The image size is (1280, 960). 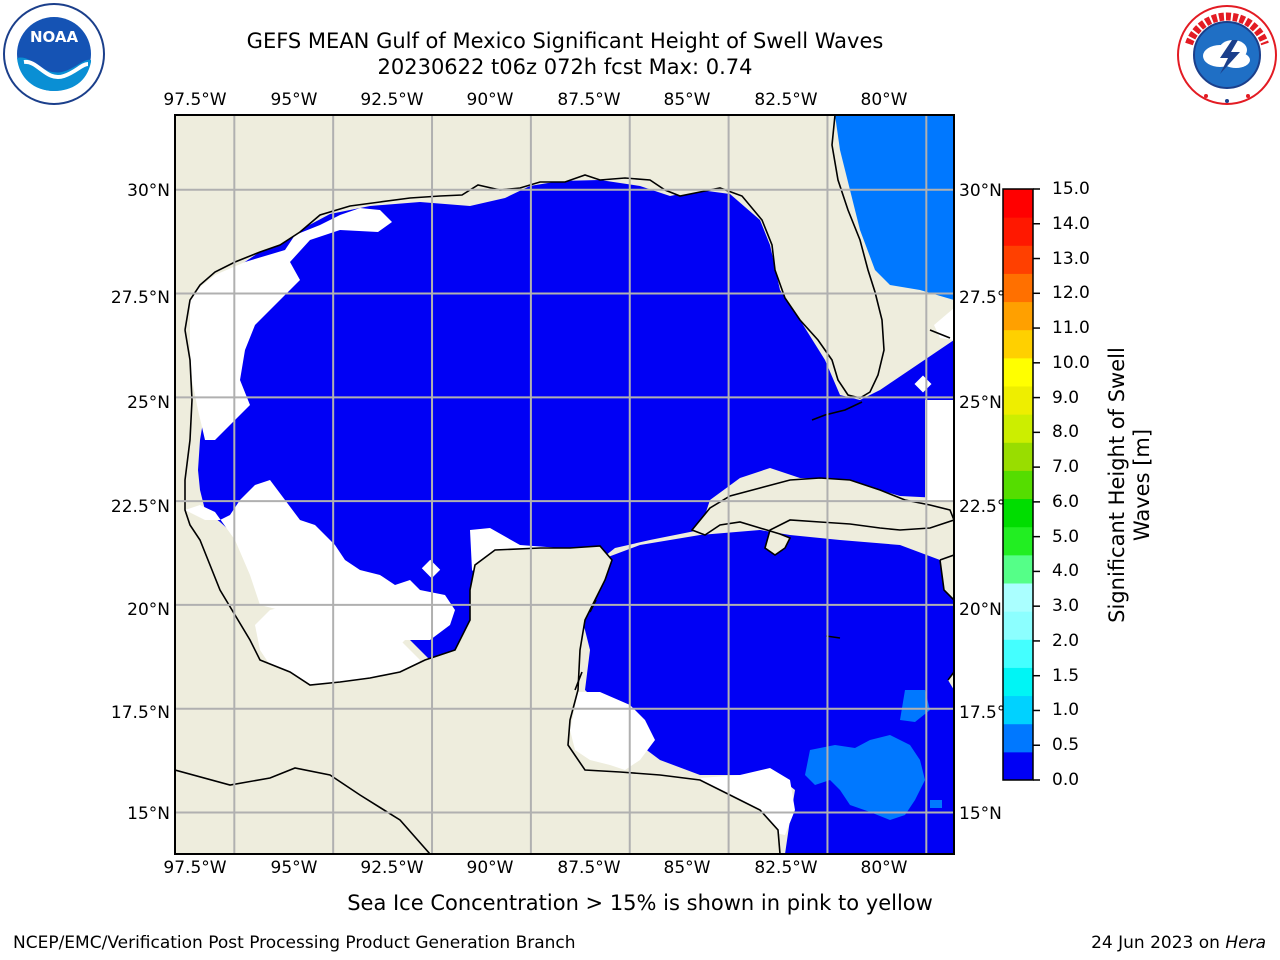 I want to click on nws-logo, so click(x=1227, y=55).